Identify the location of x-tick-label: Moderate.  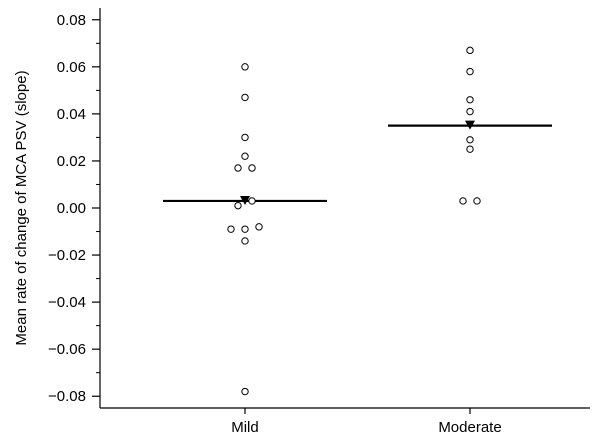
(469, 427).